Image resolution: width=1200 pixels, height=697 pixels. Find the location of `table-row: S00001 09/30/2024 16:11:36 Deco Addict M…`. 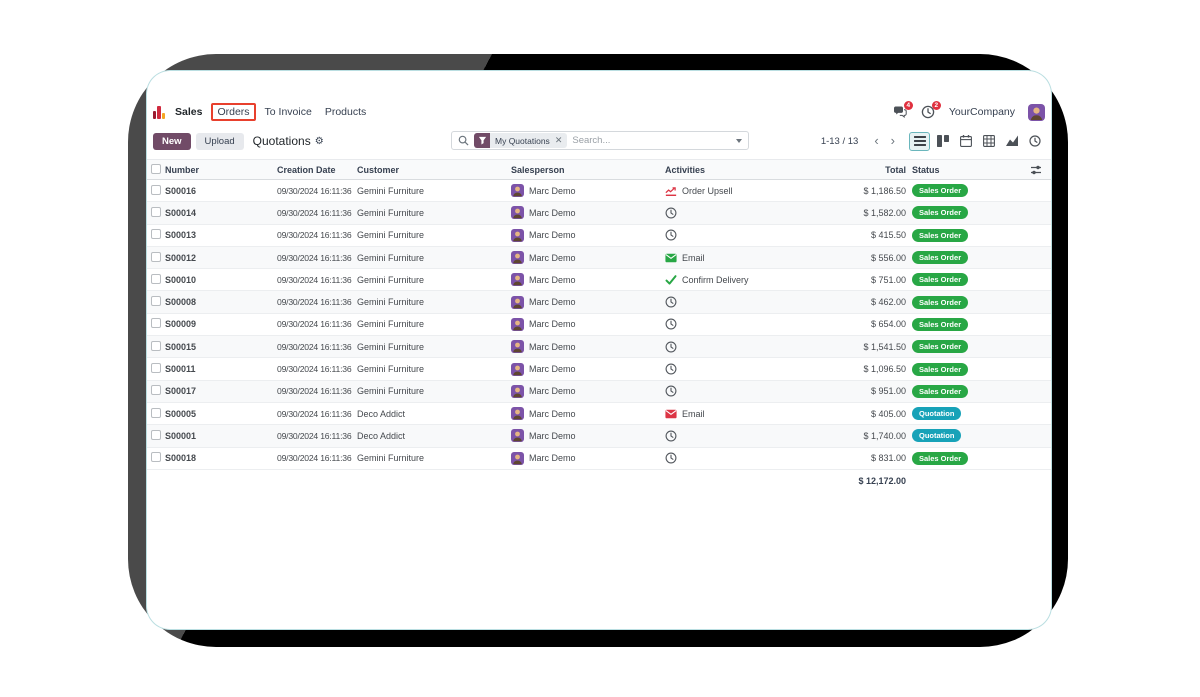

table-row: S00001 09/30/2024 16:11:36 Deco Addict M… is located at coordinates (599, 436).